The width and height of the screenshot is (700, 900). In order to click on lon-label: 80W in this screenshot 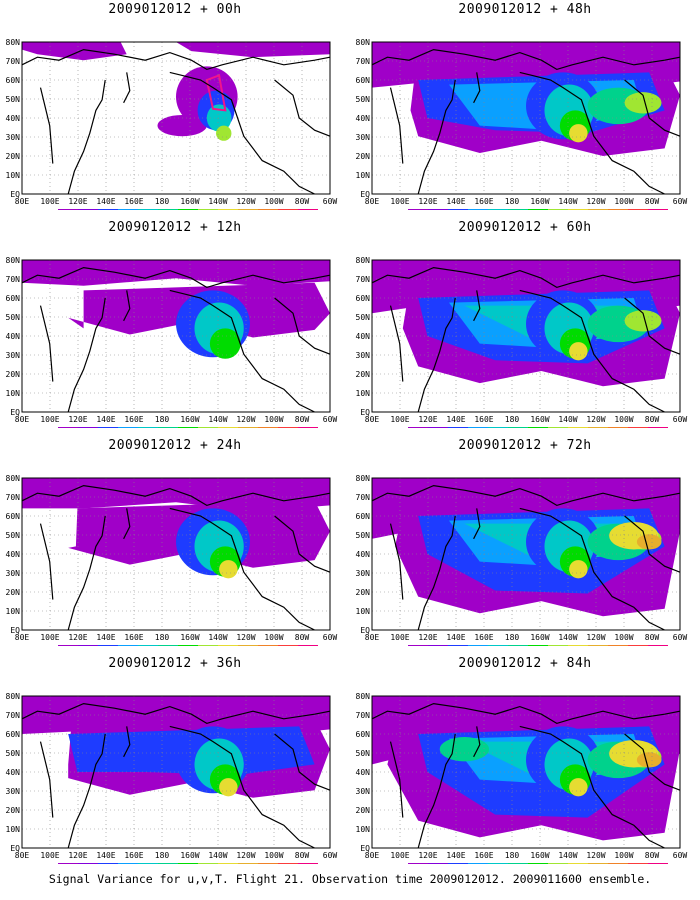, I will do `click(652, 855)`.